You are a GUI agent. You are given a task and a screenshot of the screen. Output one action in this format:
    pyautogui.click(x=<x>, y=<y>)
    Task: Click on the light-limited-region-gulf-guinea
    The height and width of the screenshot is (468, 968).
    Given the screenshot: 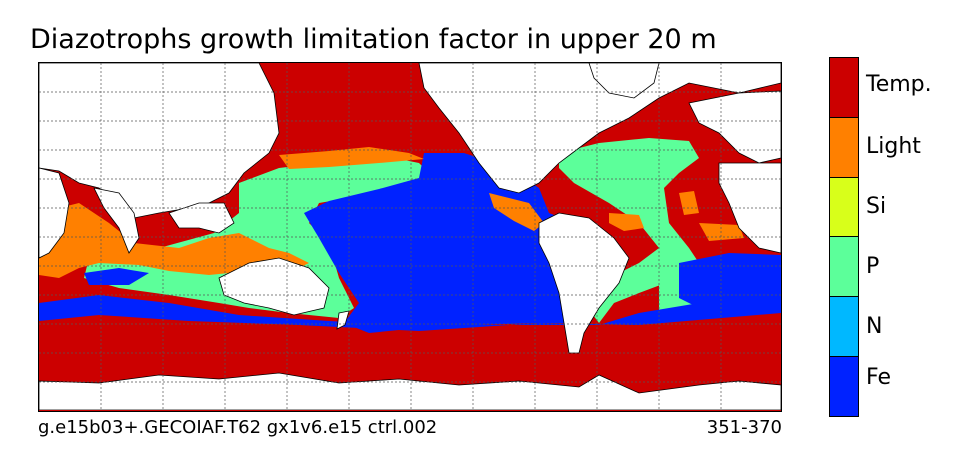 What is the action you would take?
    pyautogui.click(x=689, y=203)
    